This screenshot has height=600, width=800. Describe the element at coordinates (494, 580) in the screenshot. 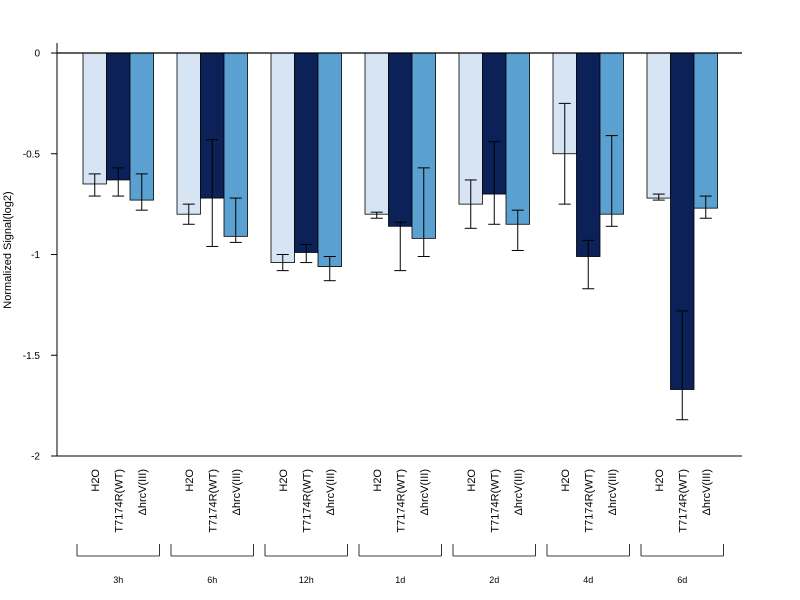

I see `group-label: 2d` at that location.